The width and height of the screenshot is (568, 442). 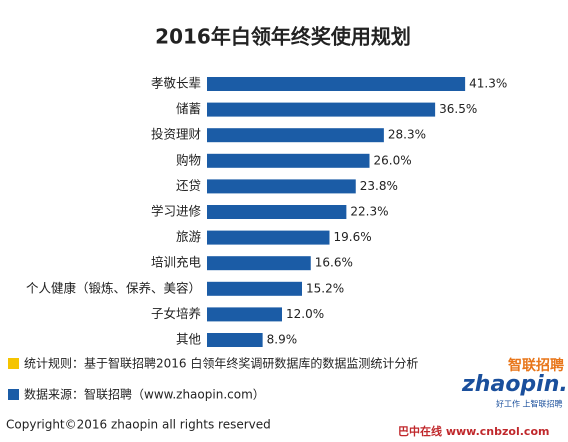 I want to click on value-label: 19.6%, so click(x=353, y=237).